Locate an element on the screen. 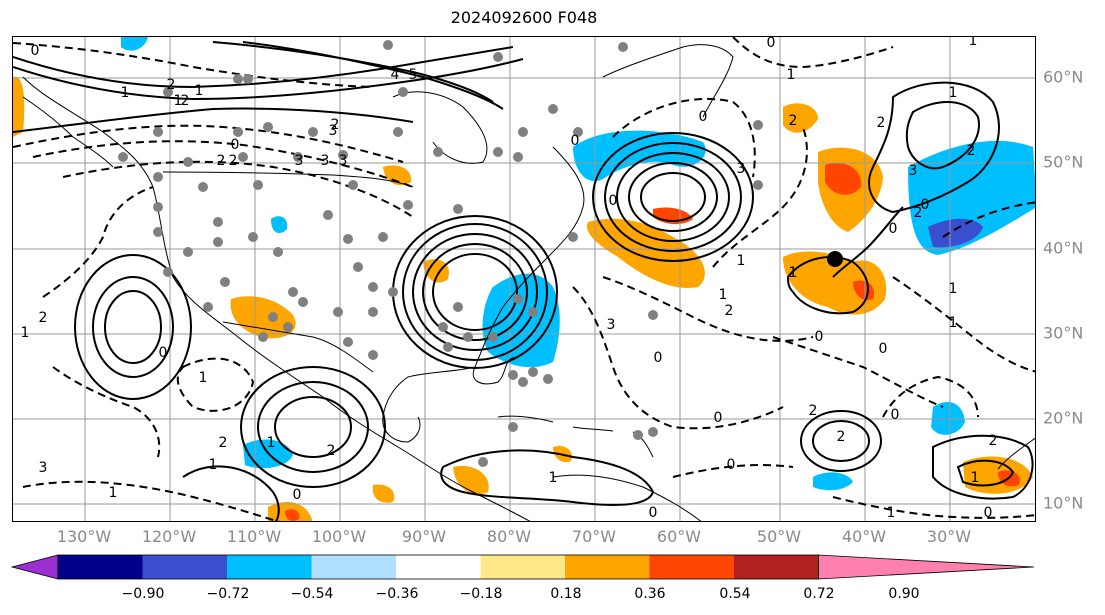 This screenshot has height=615, width=1105. lon-label-40w: 40°W is located at coordinates (864, 536).